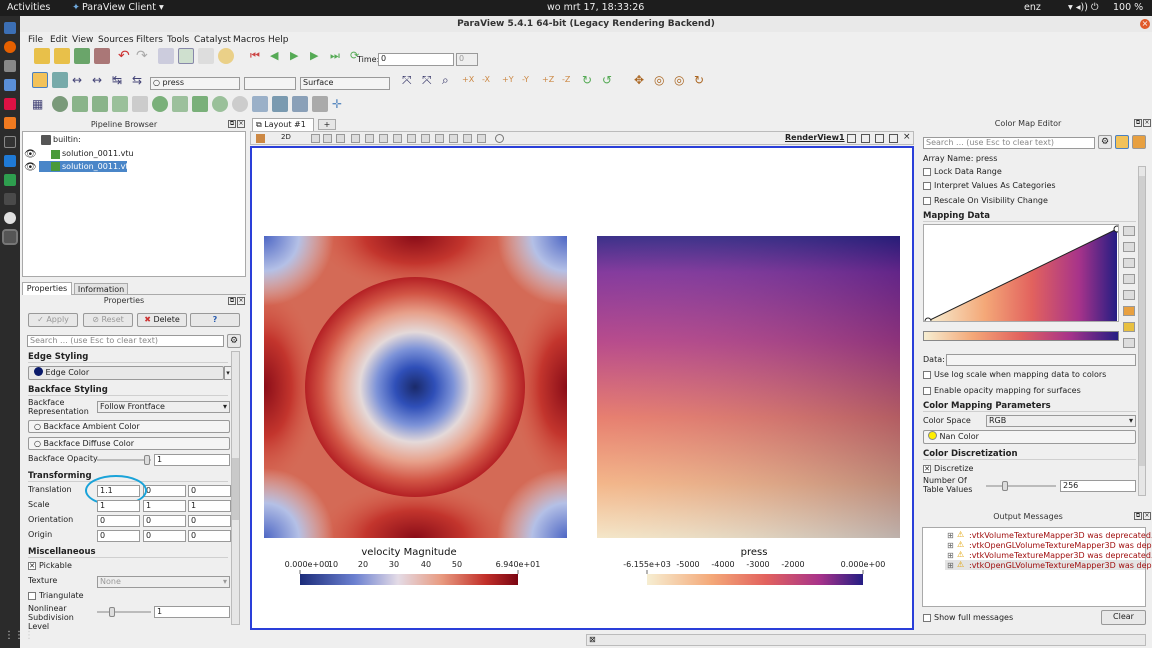 The image size is (1152, 648). I want to click on view-minus-z-icon: -Z, so click(566, 79).